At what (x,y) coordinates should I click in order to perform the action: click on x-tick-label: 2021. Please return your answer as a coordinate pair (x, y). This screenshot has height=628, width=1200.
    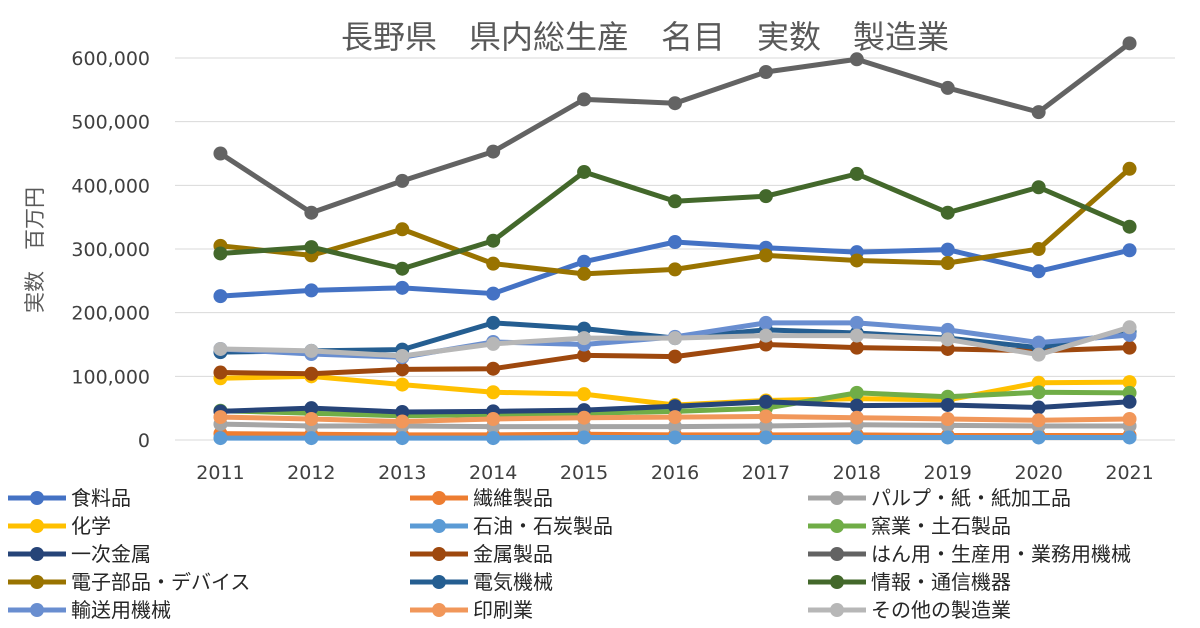
    Looking at the image, I should click on (1129, 473).